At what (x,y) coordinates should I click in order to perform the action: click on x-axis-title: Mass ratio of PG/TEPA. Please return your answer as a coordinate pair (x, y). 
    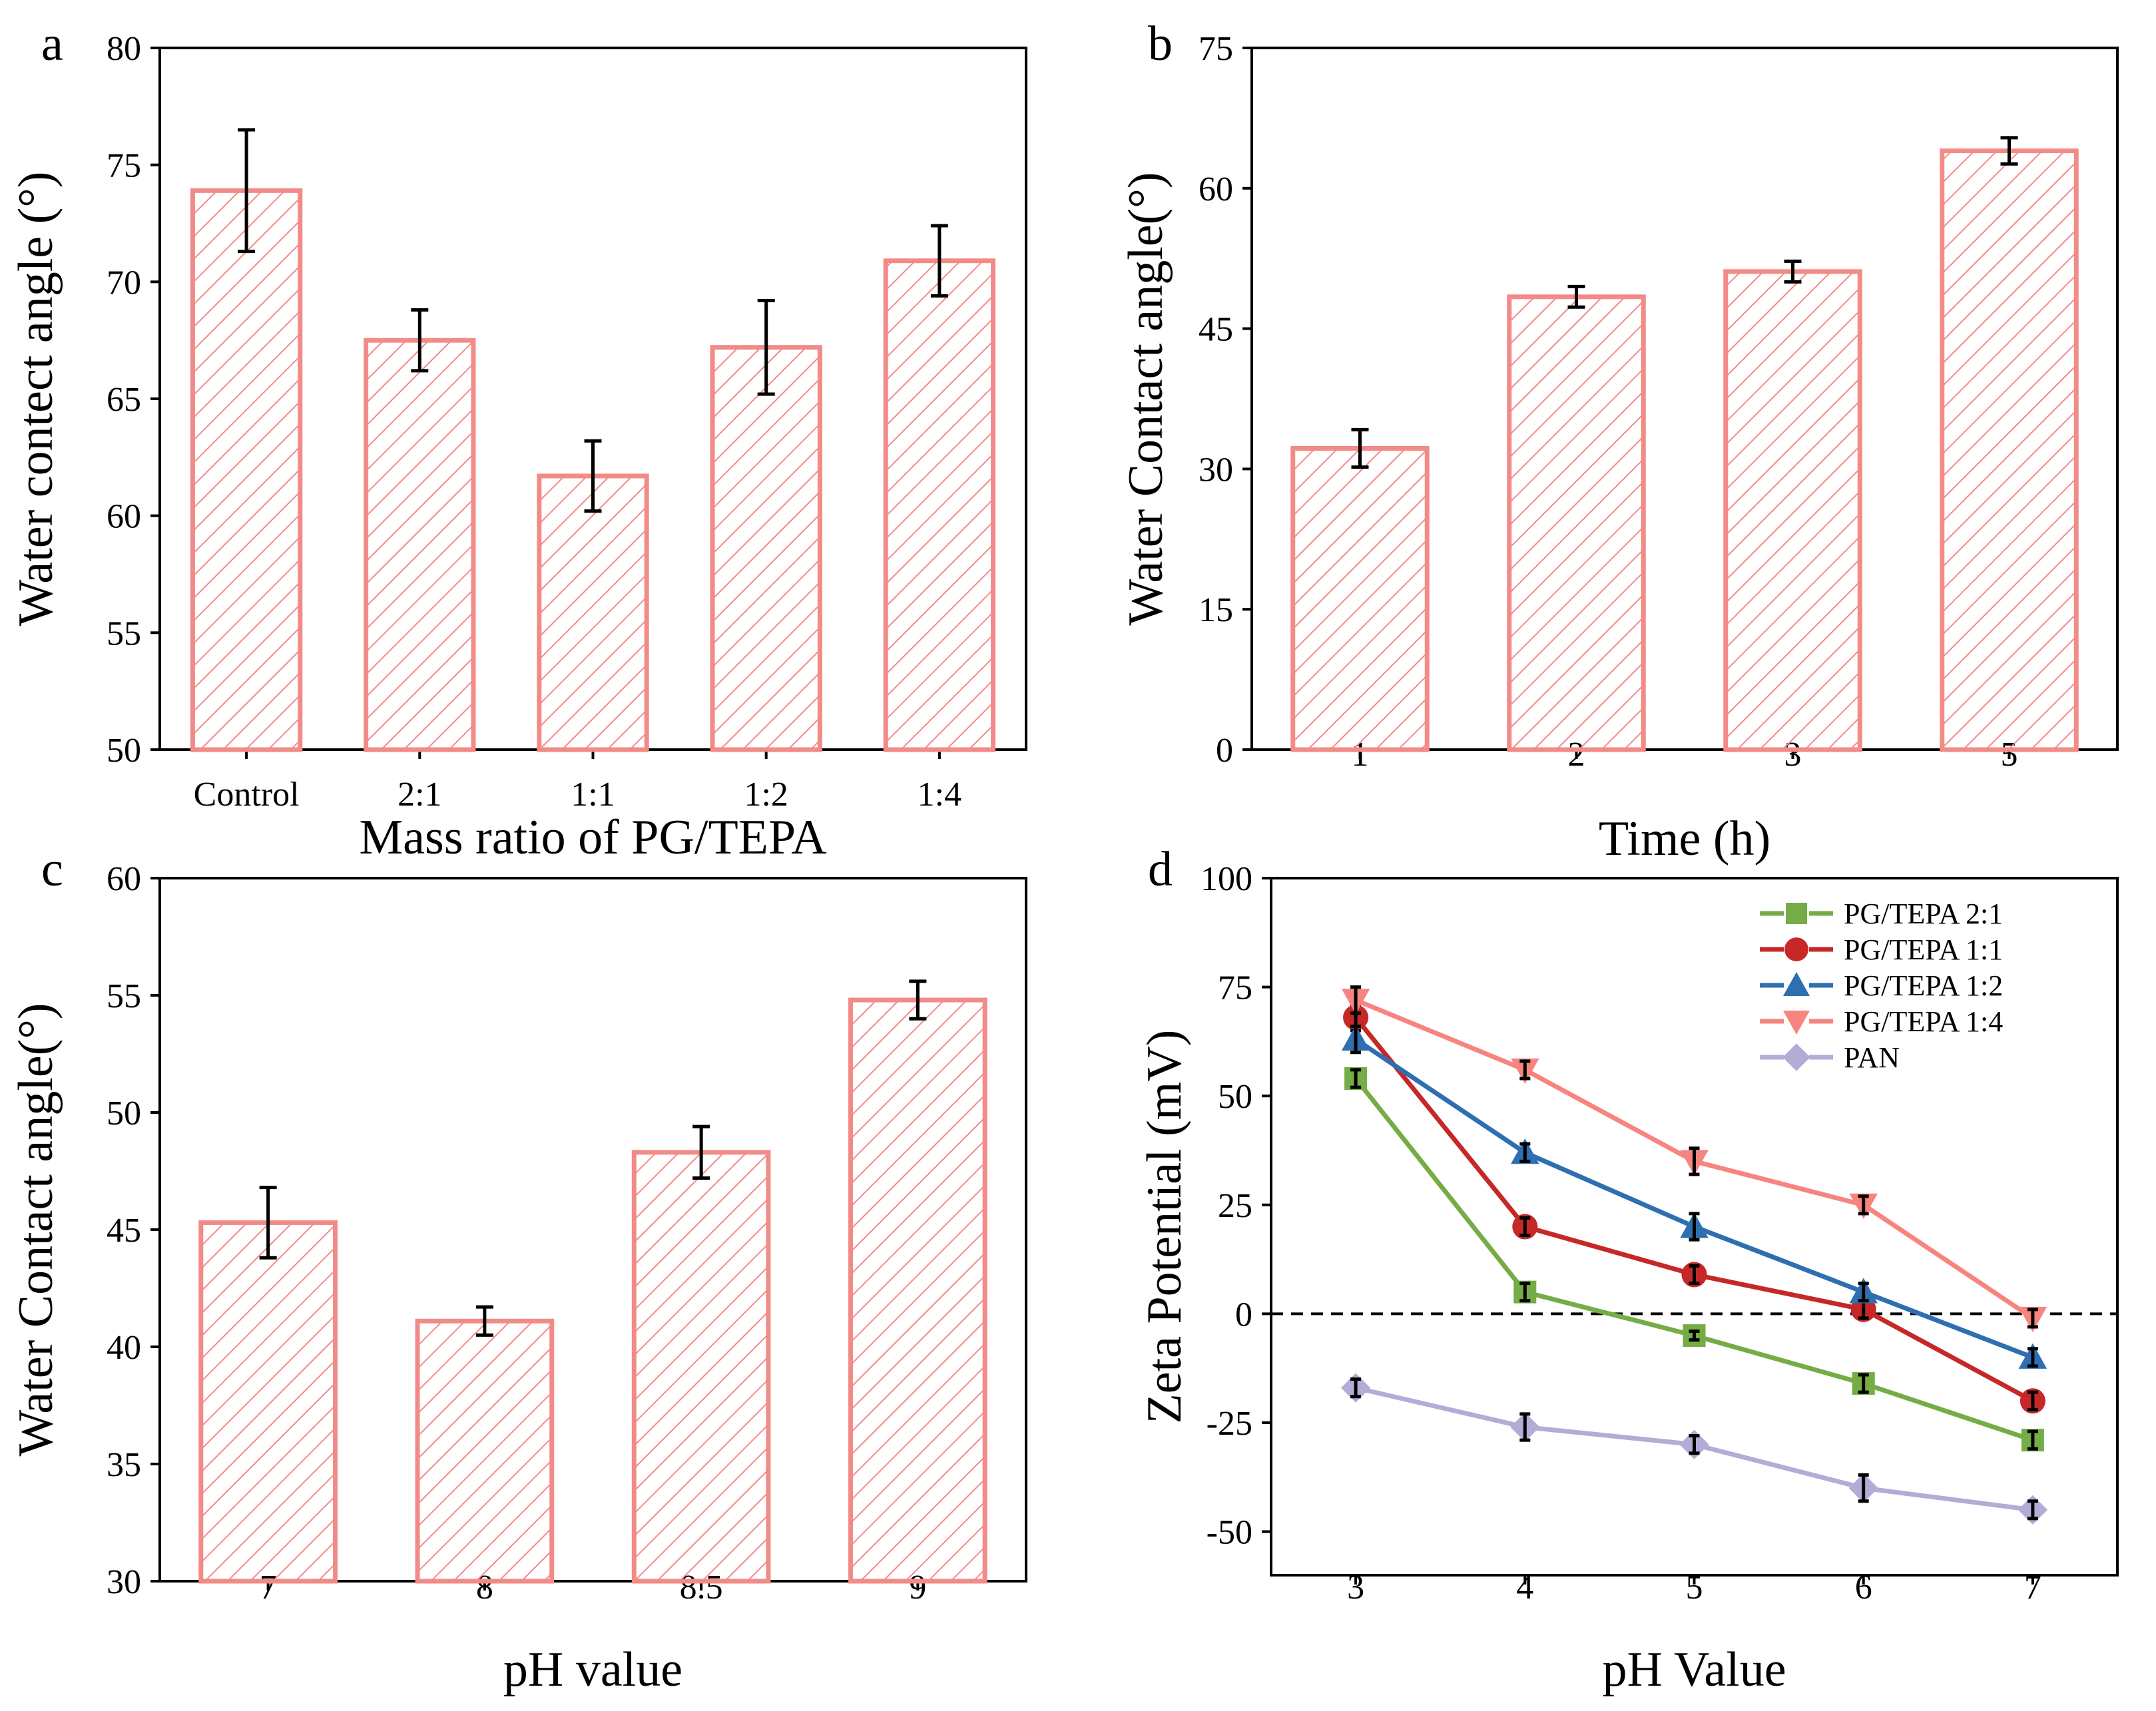
    Looking at the image, I should click on (592, 837).